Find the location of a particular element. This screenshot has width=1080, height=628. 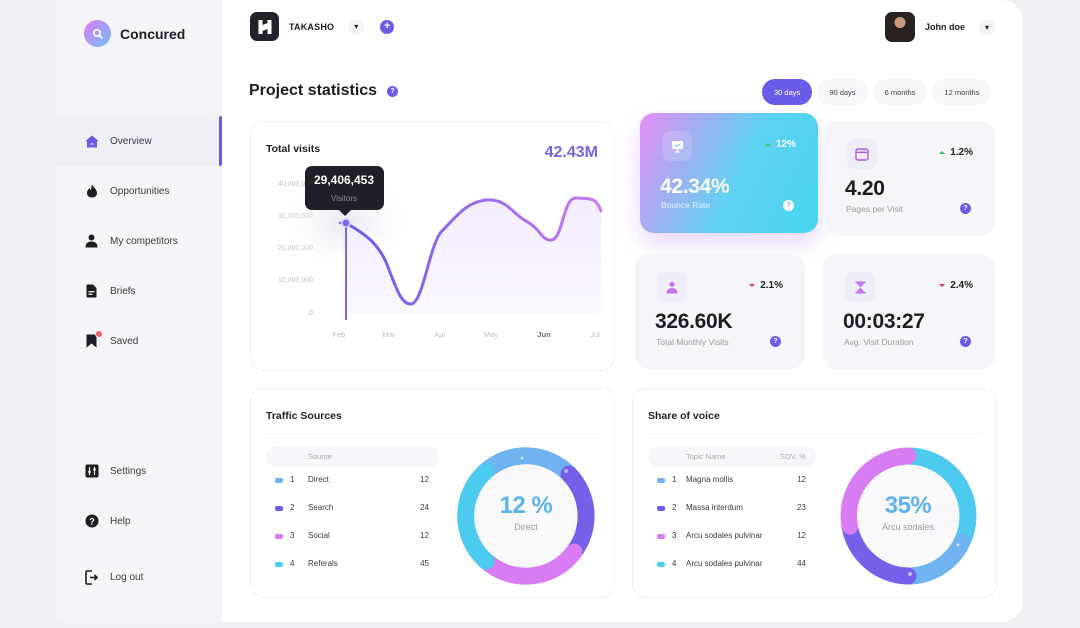

table-row: 4 Referals 45 is located at coordinates (352, 564).